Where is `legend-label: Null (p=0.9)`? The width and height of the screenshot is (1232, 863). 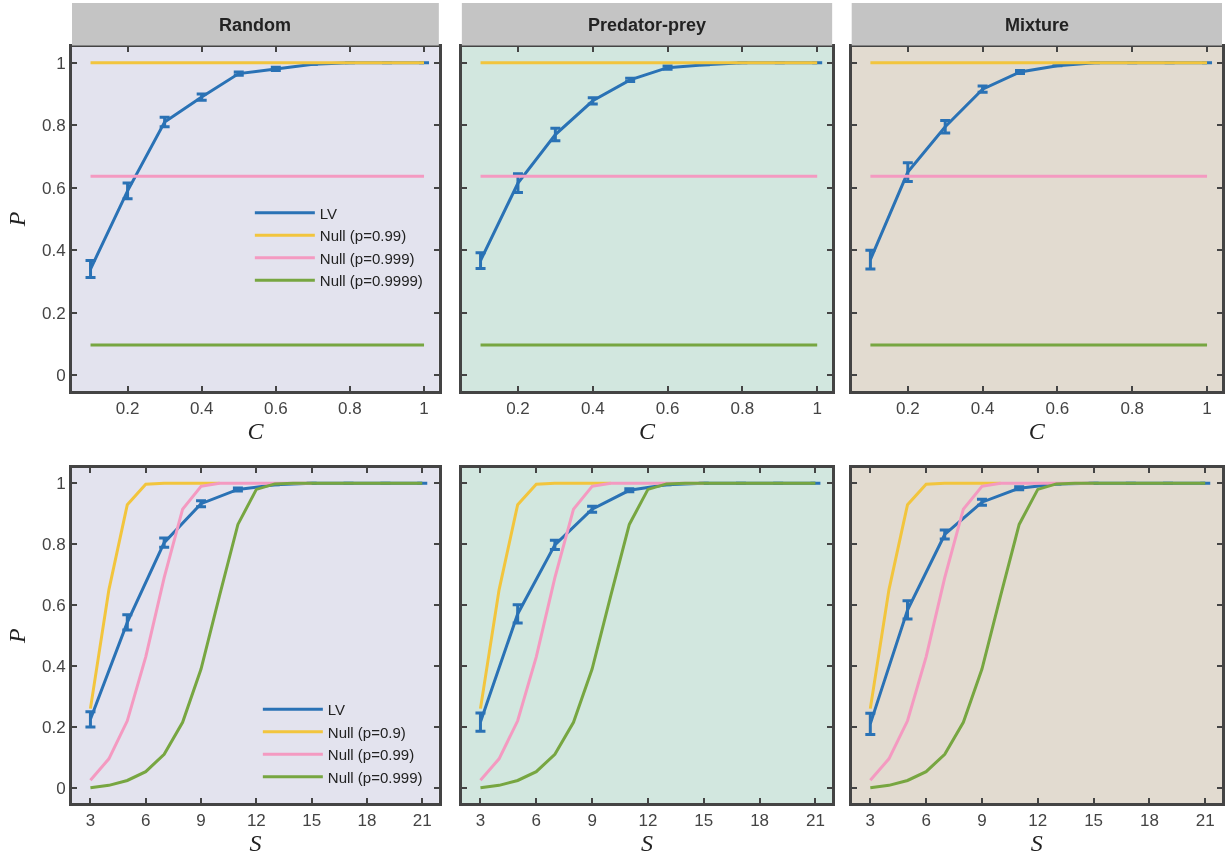
legend-label: Null (p=0.9) is located at coordinates (366, 732).